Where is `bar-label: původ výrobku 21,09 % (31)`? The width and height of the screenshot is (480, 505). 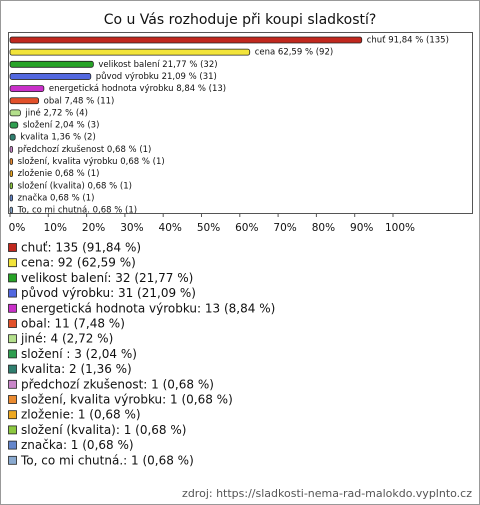
bar-label: původ výrobku 21,09 % (31) is located at coordinates (156, 76).